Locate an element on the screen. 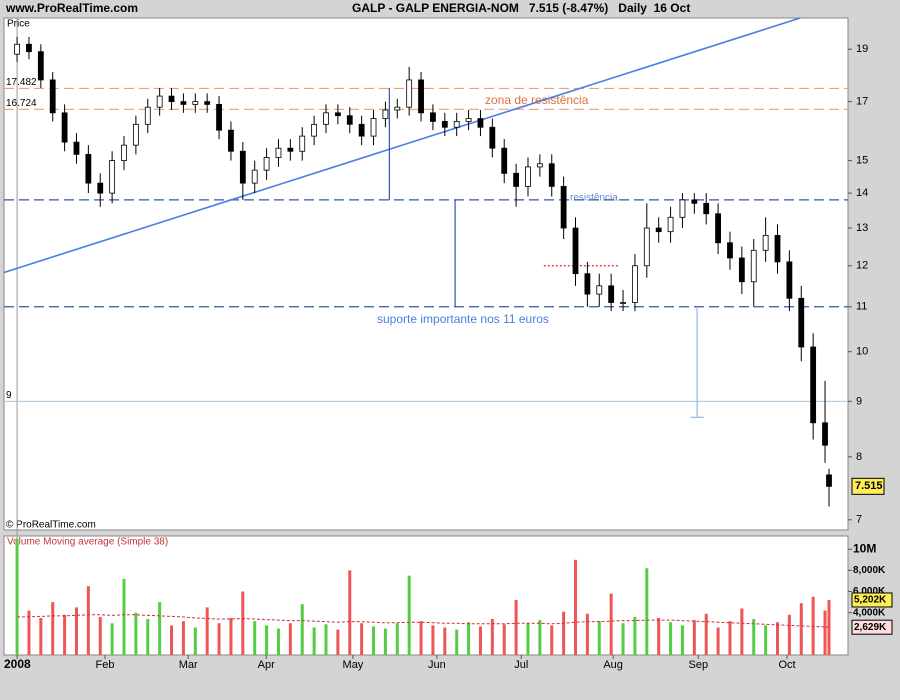  y-tick-label: 6,000K is located at coordinates (869, 591).